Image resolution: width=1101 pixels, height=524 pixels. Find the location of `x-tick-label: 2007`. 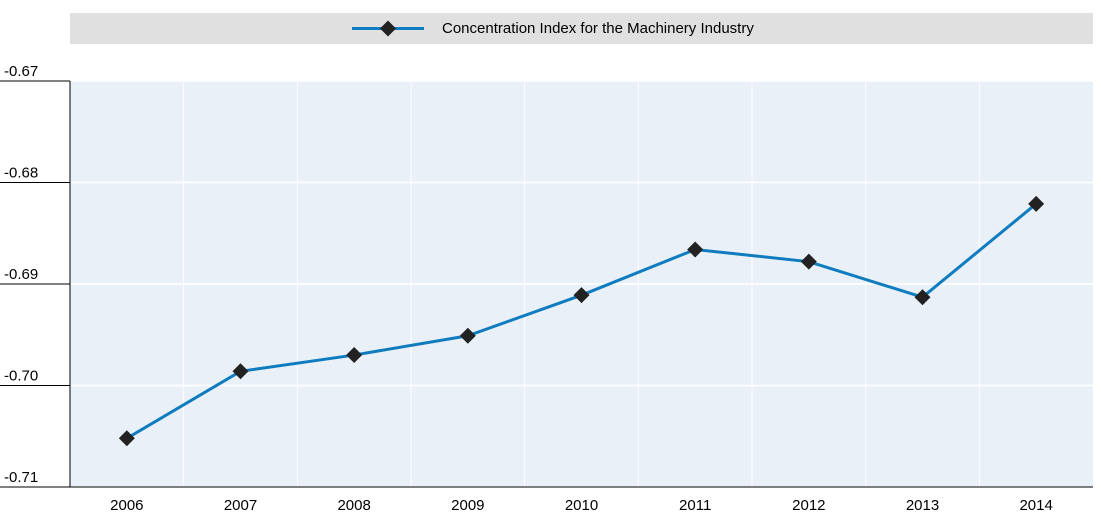

x-tick-label: 2007 is located at coordinates (240, 505).